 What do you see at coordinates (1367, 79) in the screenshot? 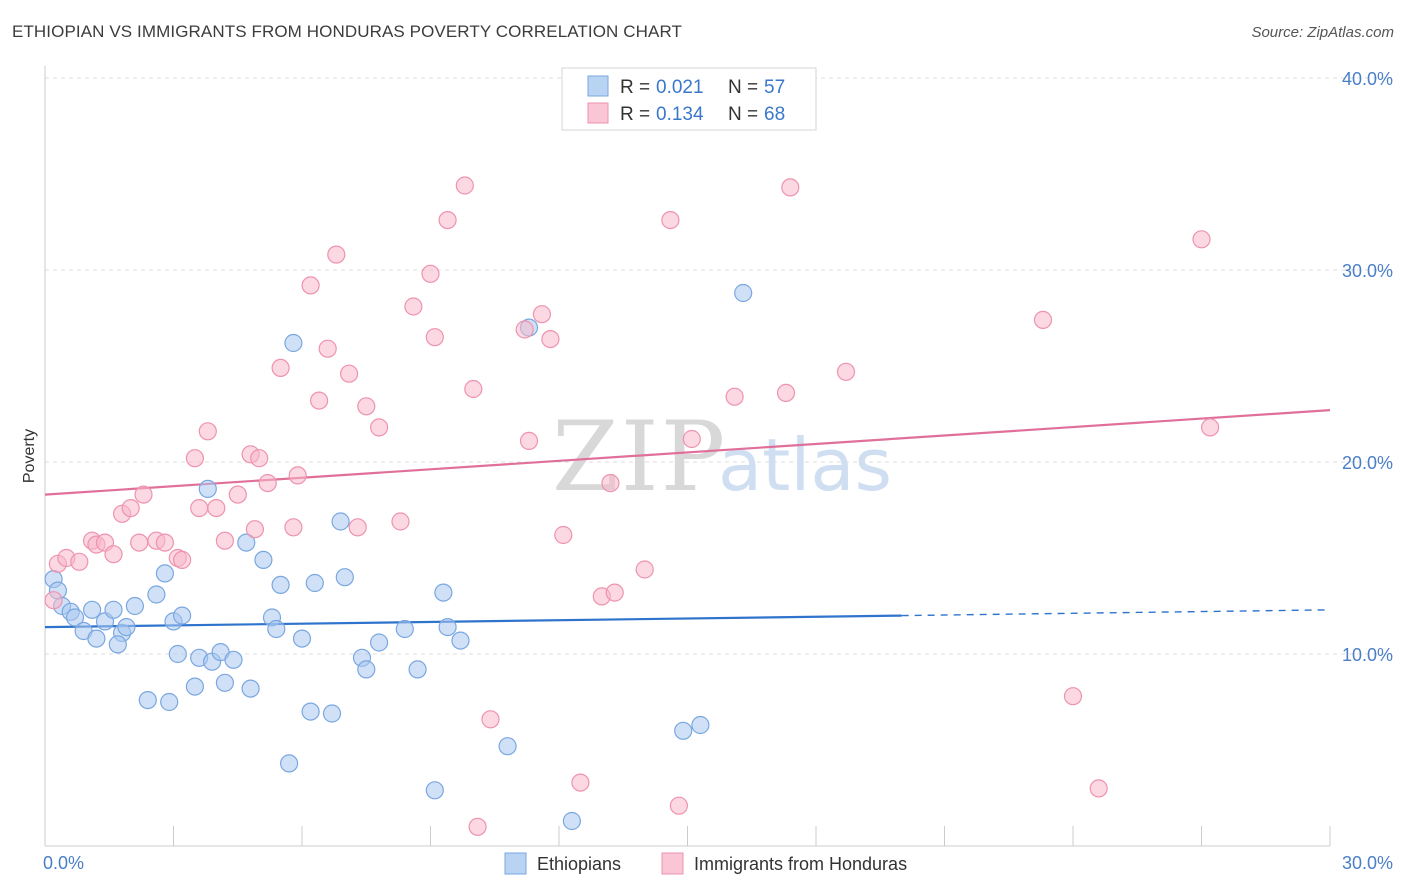
I see `y-tick-label-3: 40.0%` at bounding box center [1367, 79].